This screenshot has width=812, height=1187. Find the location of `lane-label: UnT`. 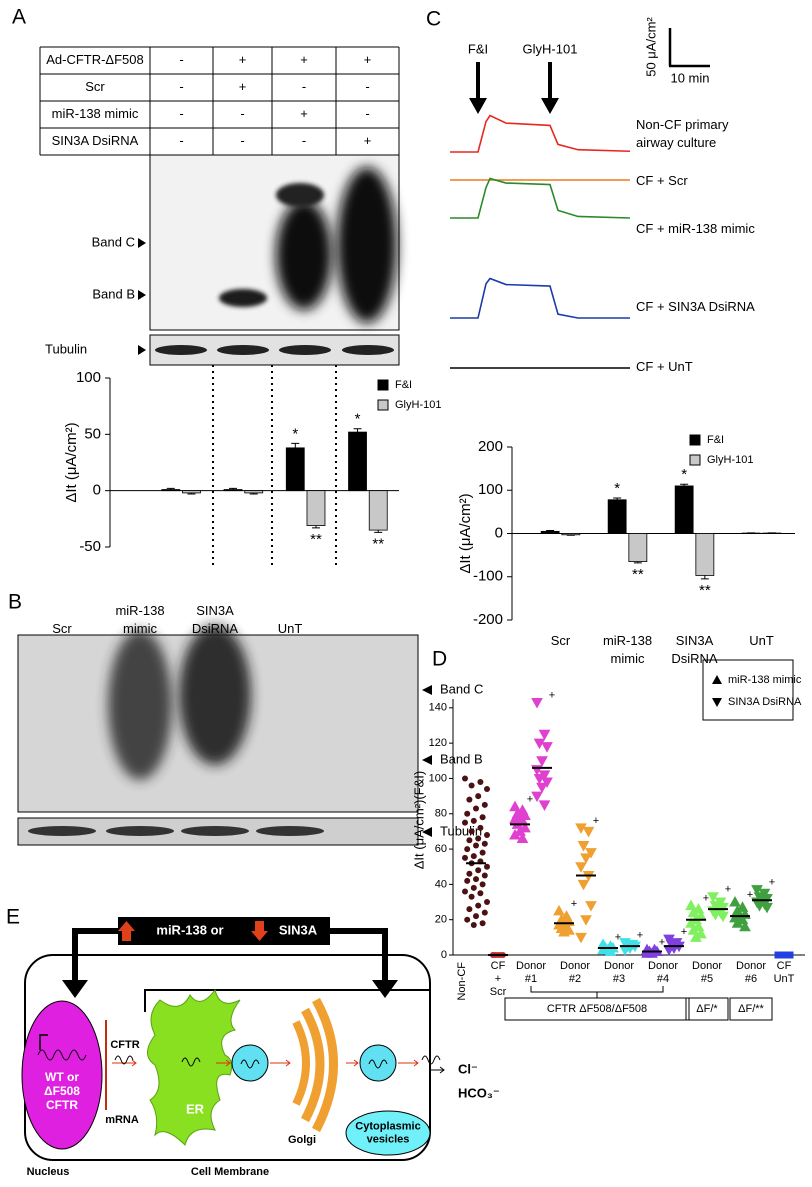

lane-label: UnT is located at coordinates (290, 628).